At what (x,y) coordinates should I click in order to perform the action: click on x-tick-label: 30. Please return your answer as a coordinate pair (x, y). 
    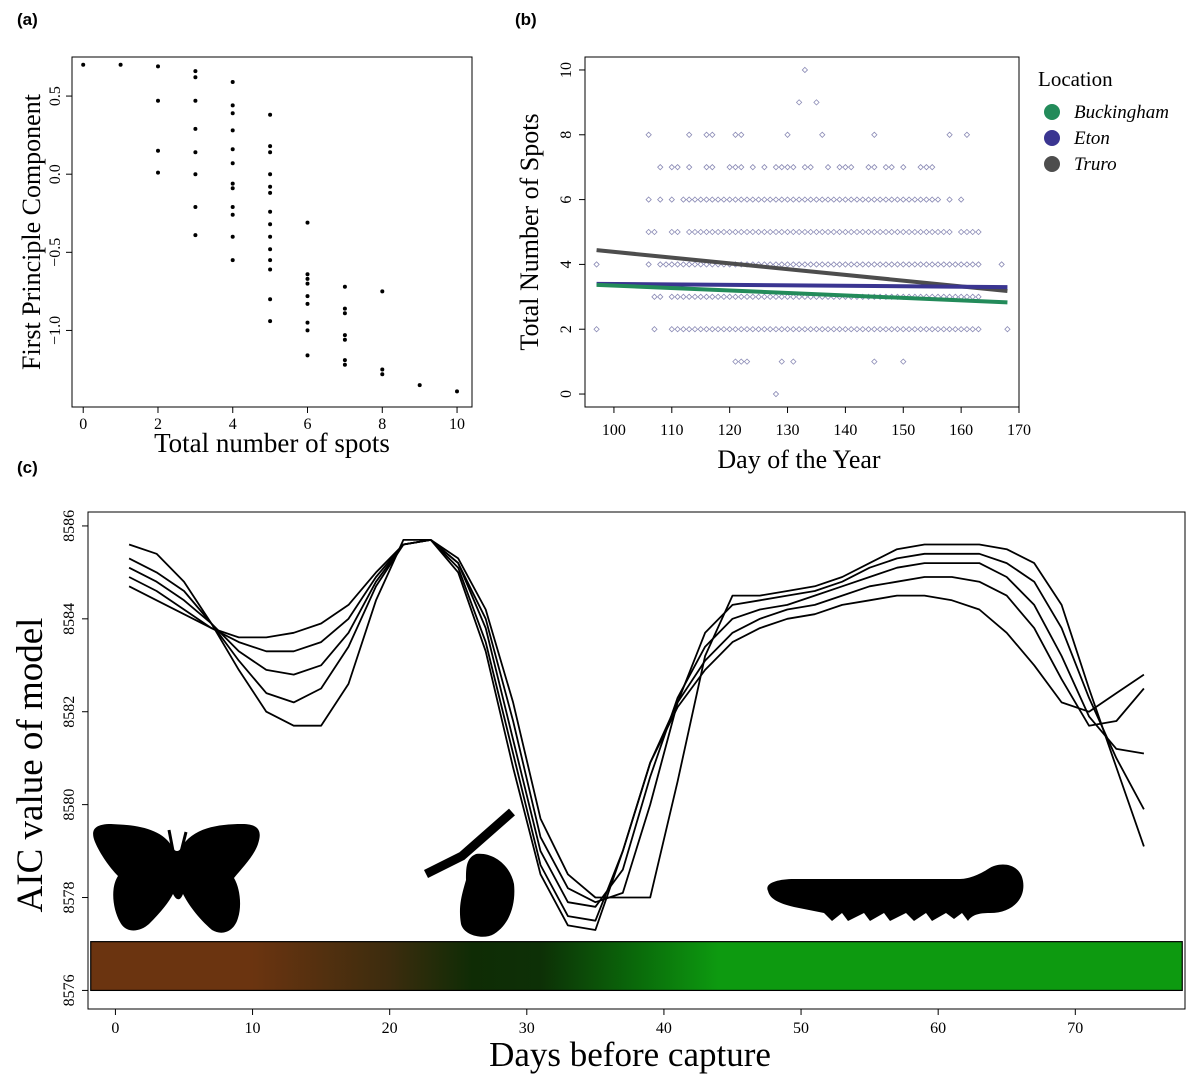
    Looking at the image, I should click on (527, 1028).